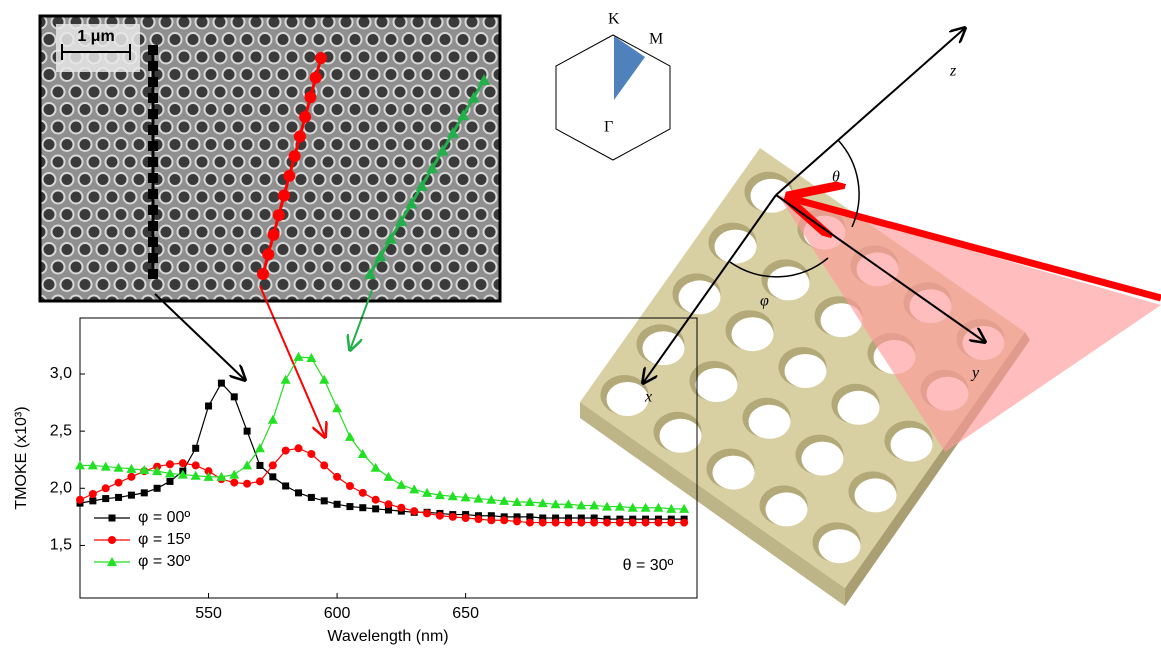 This screenshot has width=1161, height=649. Describe the element at coordinates (361, 319) in the screenshot. I see `pointer-arrow` at that location.